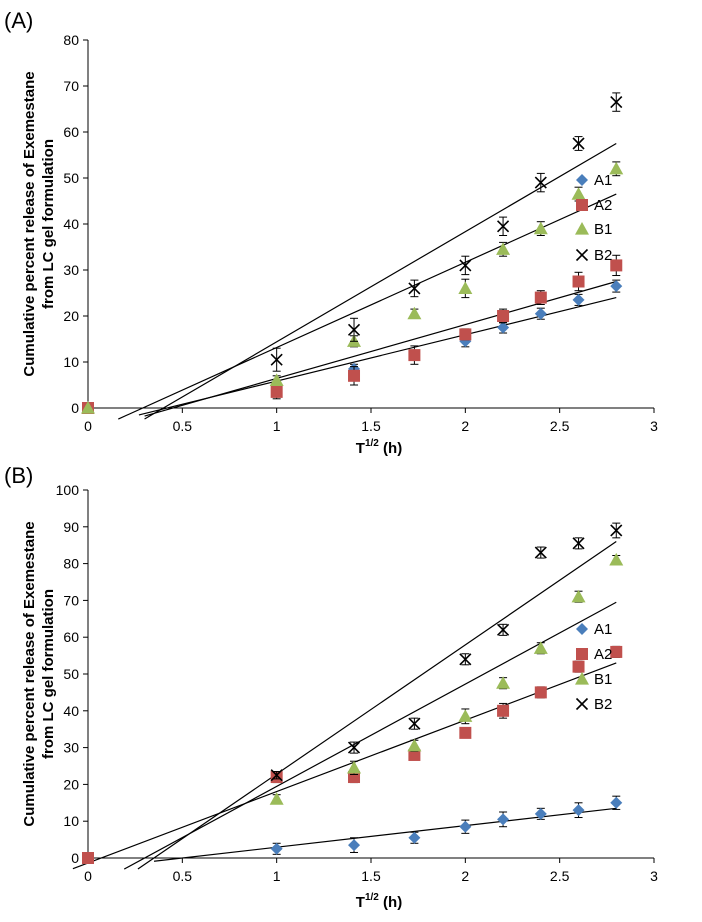 Image resolution: width=702 pixels, height=922 pixels. What do you see at coordinates (71, 711) in the screenshot?
I see `y-tick-label: 40` at bounding box center [71, 711].